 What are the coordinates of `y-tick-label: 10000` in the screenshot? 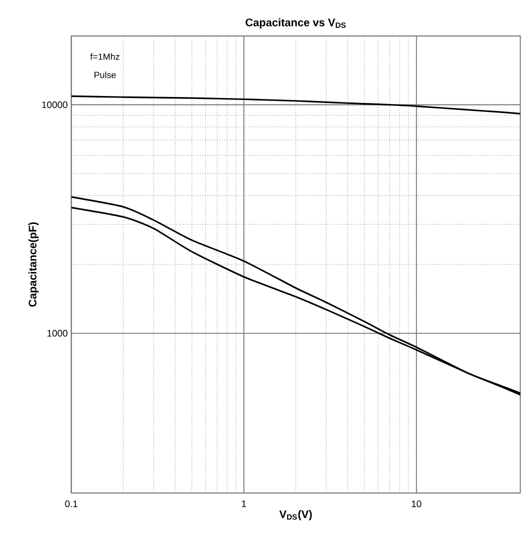 It's located at (55, 104).